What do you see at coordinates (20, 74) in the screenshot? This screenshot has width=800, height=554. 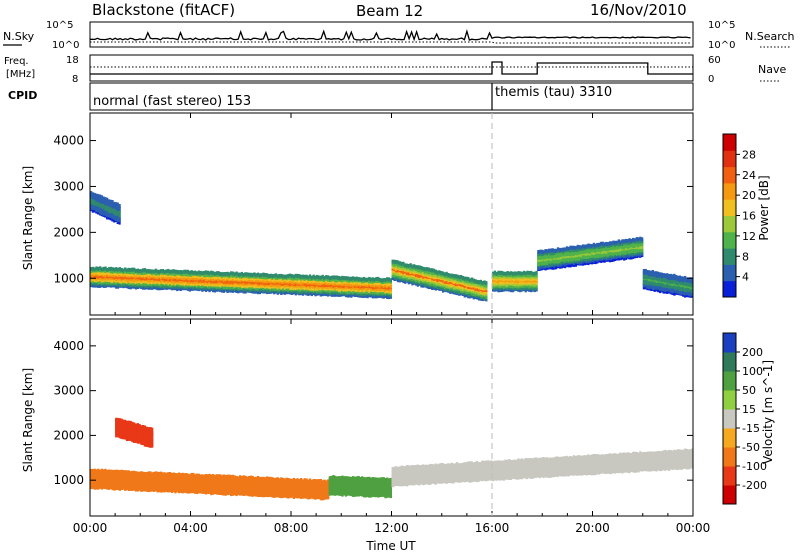 I see `freq-unit-label: [MHz]` at bounding box center [20, 74].